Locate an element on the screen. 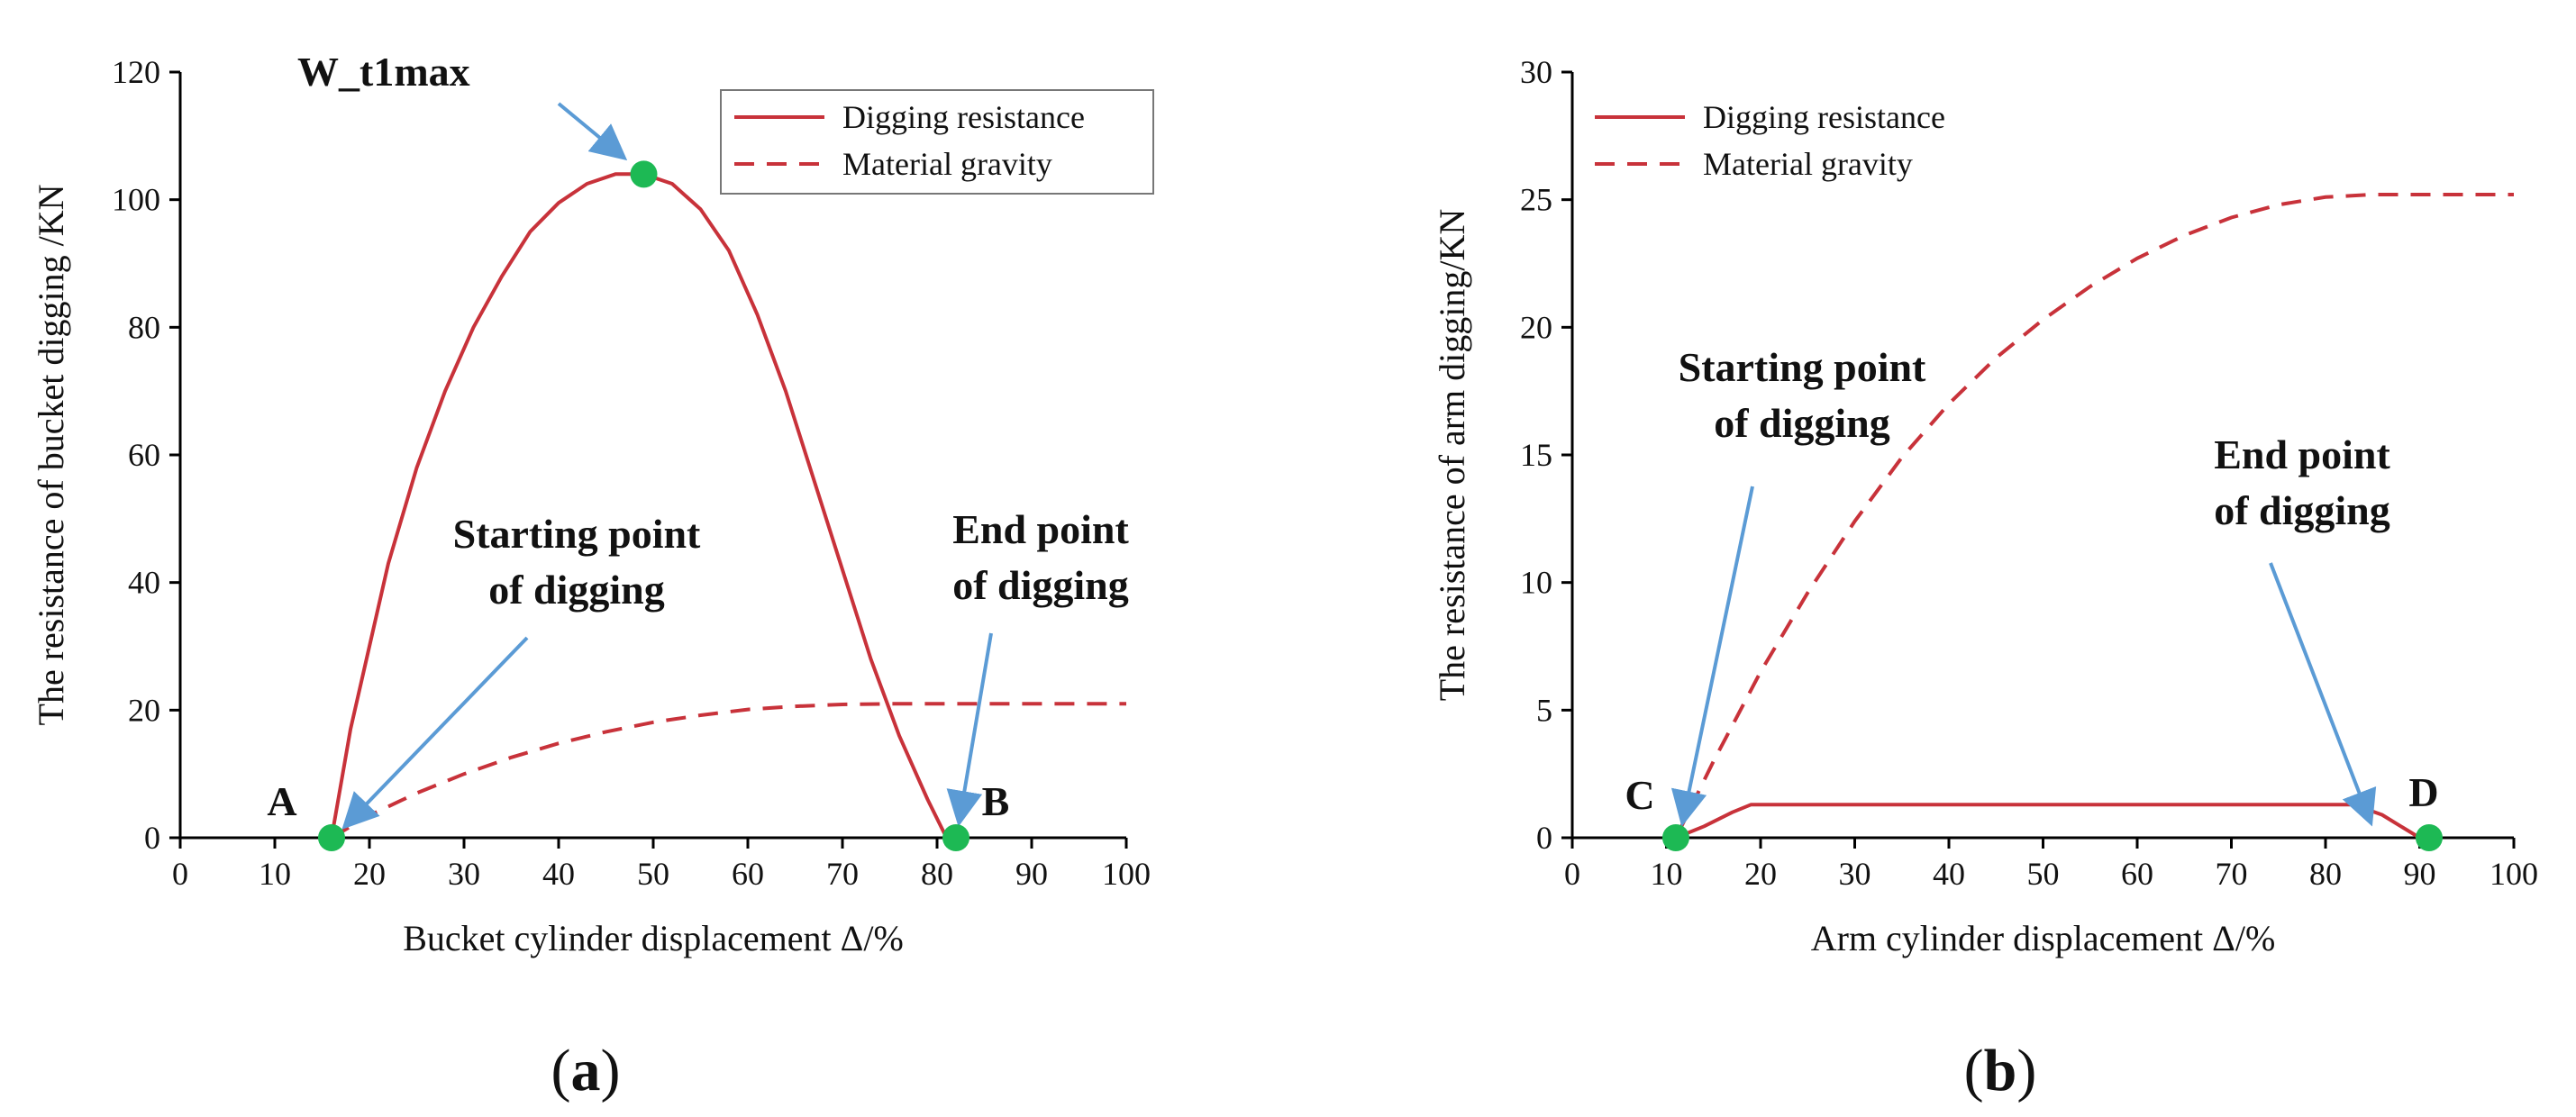  panel-label-letter: a is located at coordinates (586, 1070).